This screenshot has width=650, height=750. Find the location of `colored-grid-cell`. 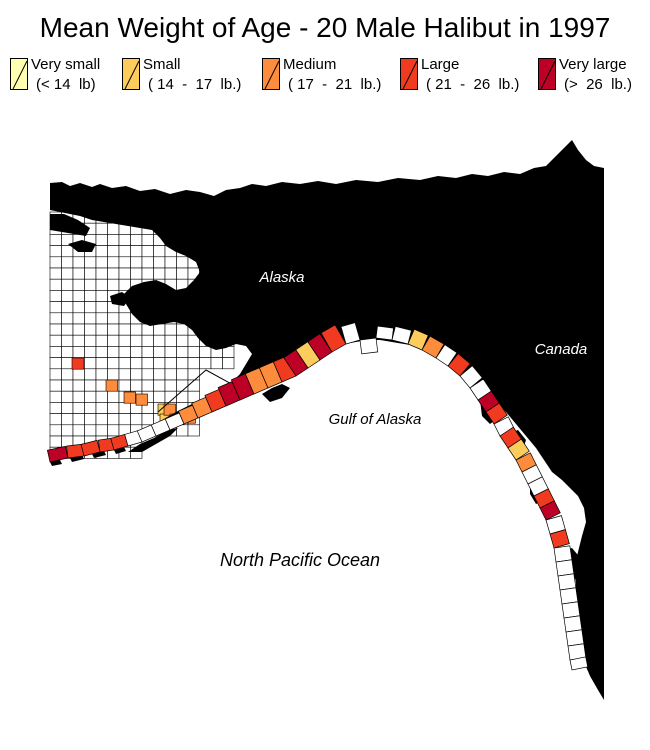

colored-grid-cell is located at coordinates (111, 385).